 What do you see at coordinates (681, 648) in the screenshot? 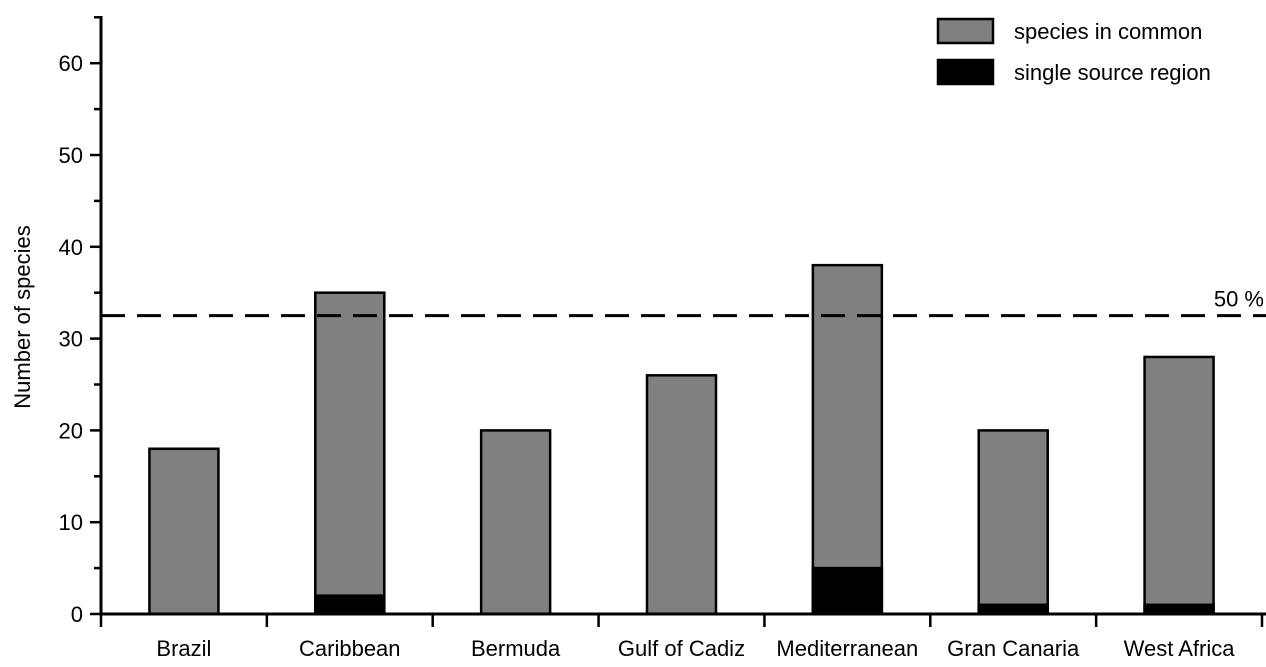
I see `x-tick-label: Gulf of Cadiz` at bounding box center [681, 648].